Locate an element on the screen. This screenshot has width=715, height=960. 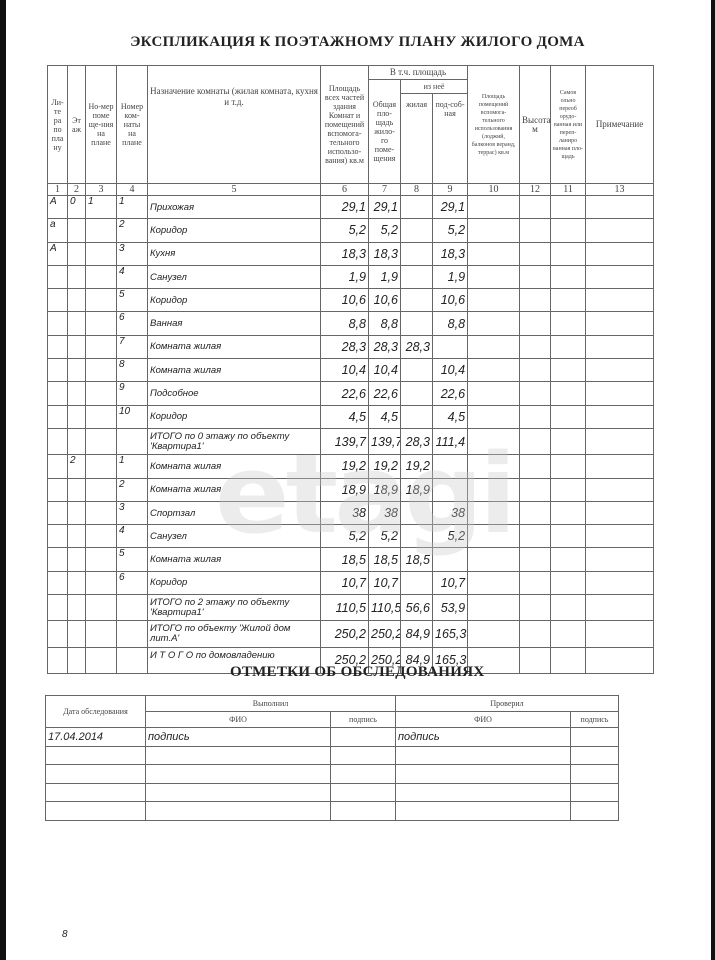
area-living-total-cell: 28,3 is located at coordinates (384, 347).